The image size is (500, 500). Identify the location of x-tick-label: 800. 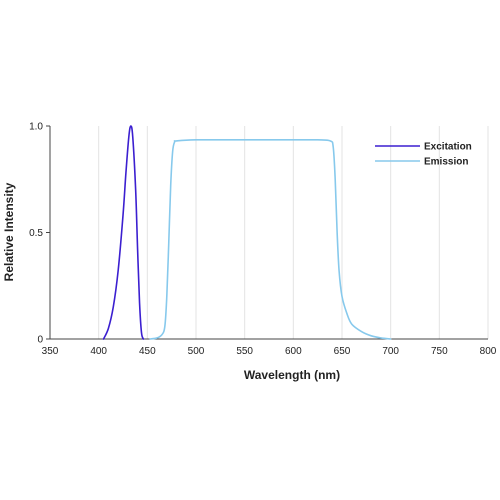
(488, 351).